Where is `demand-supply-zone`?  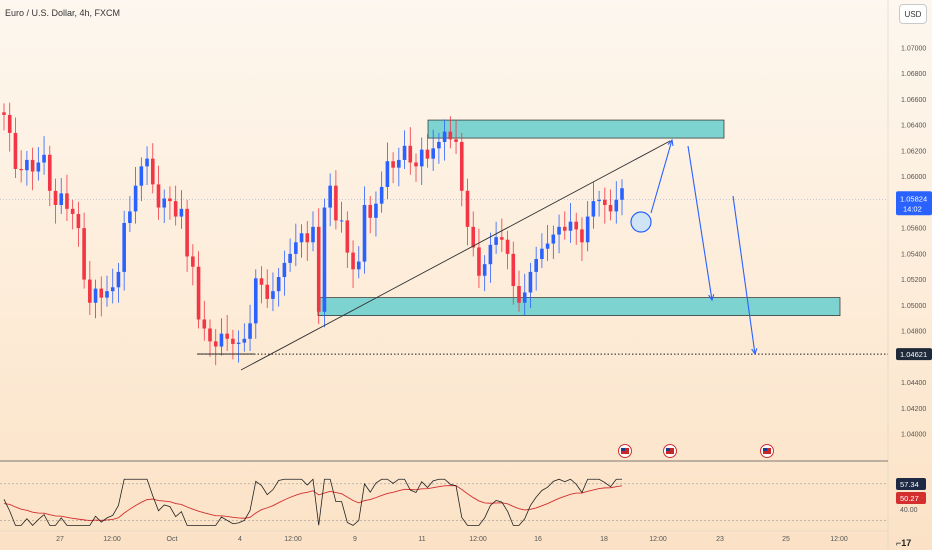 demand-supply-zone is located at coordinates (576, 129).